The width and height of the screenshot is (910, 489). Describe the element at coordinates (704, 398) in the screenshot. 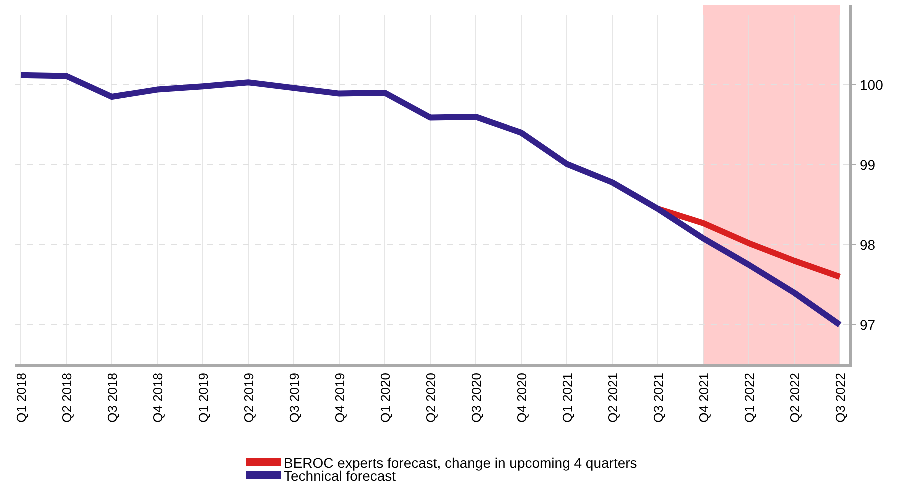

I see `x-tick-label: Q4 2021` at that location.